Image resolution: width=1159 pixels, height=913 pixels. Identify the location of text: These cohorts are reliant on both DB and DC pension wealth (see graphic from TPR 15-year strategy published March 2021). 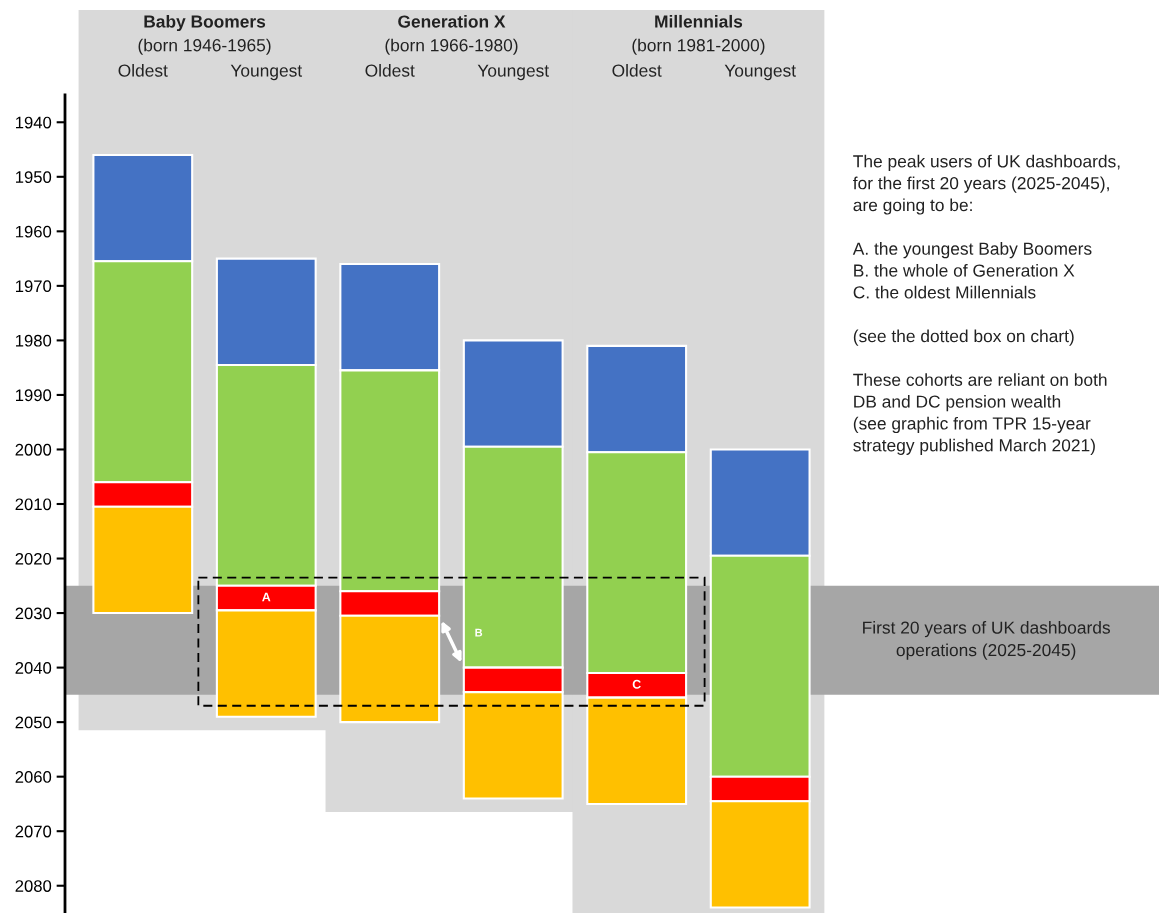
(980, 414).